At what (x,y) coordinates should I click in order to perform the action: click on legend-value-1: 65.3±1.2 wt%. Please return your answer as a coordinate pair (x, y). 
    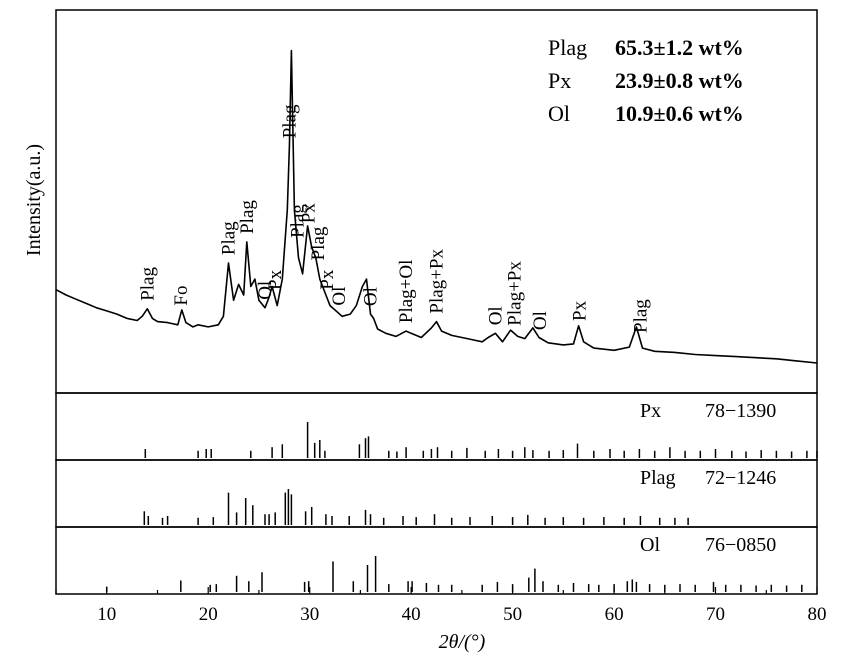
    Looking at the image, I should click on (679, 47).